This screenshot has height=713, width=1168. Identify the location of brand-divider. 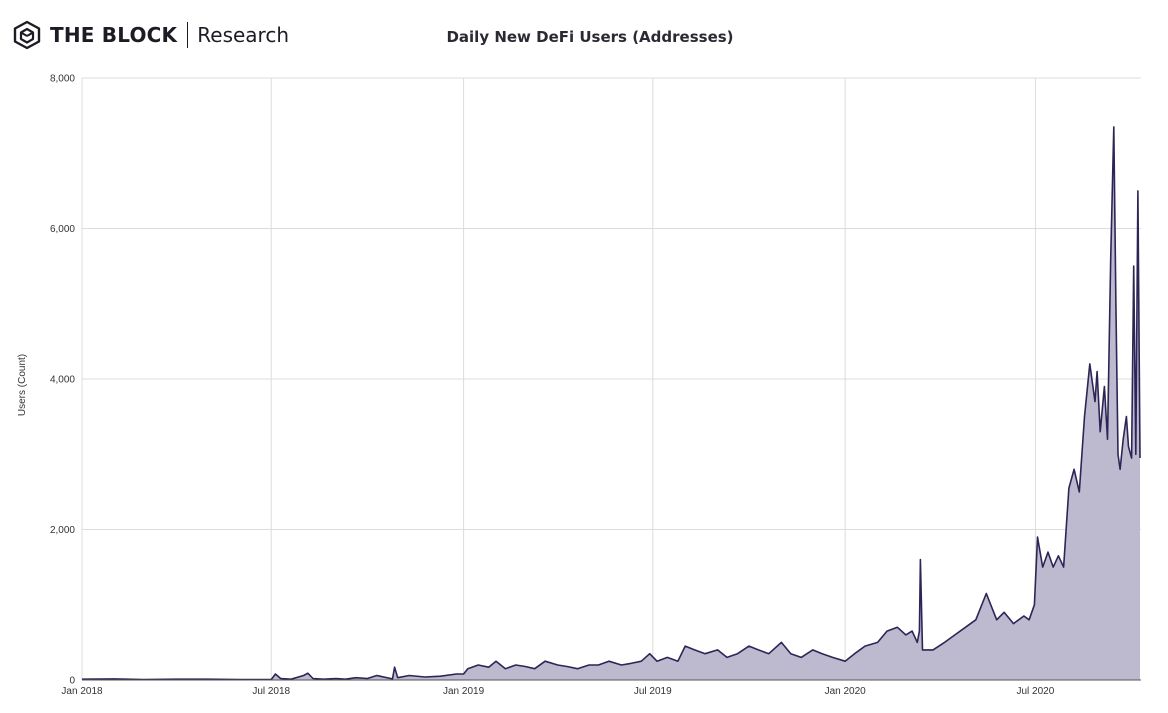
(188, 35).